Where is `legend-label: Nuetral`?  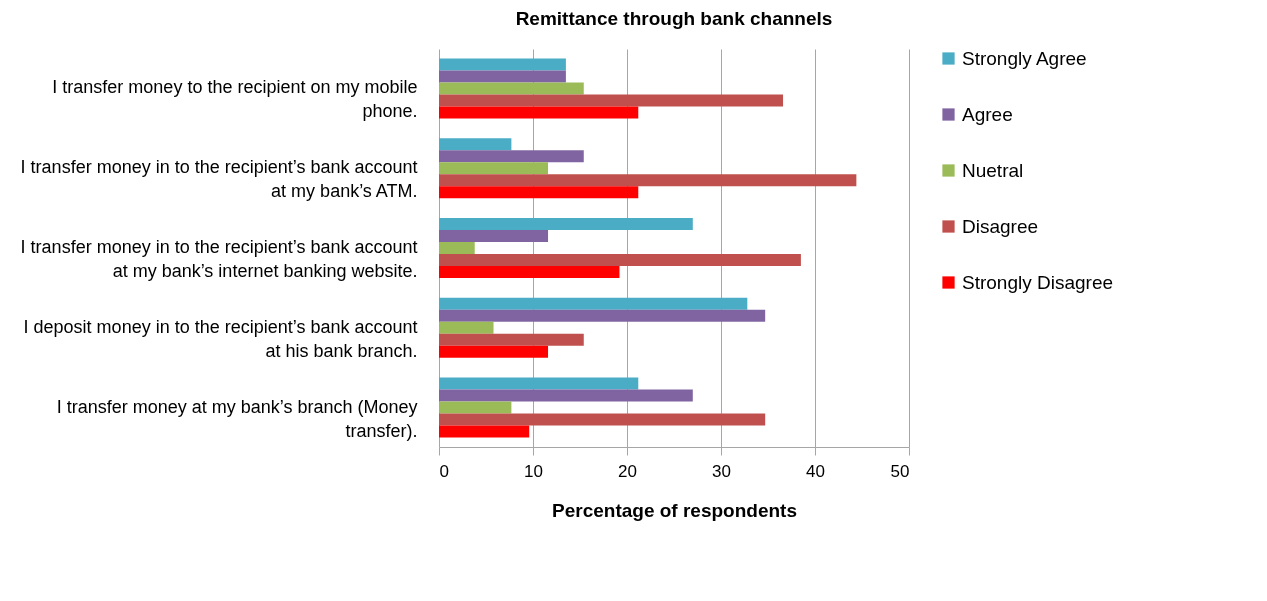 legend-label: Nuetral is located at coordinates (993, 170).